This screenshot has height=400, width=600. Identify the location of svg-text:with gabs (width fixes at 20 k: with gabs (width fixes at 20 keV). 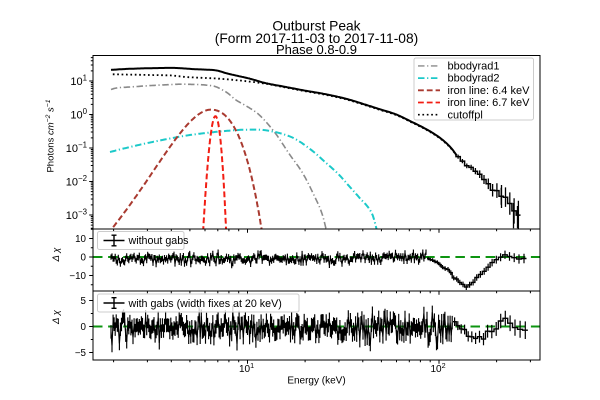
(205, 304).